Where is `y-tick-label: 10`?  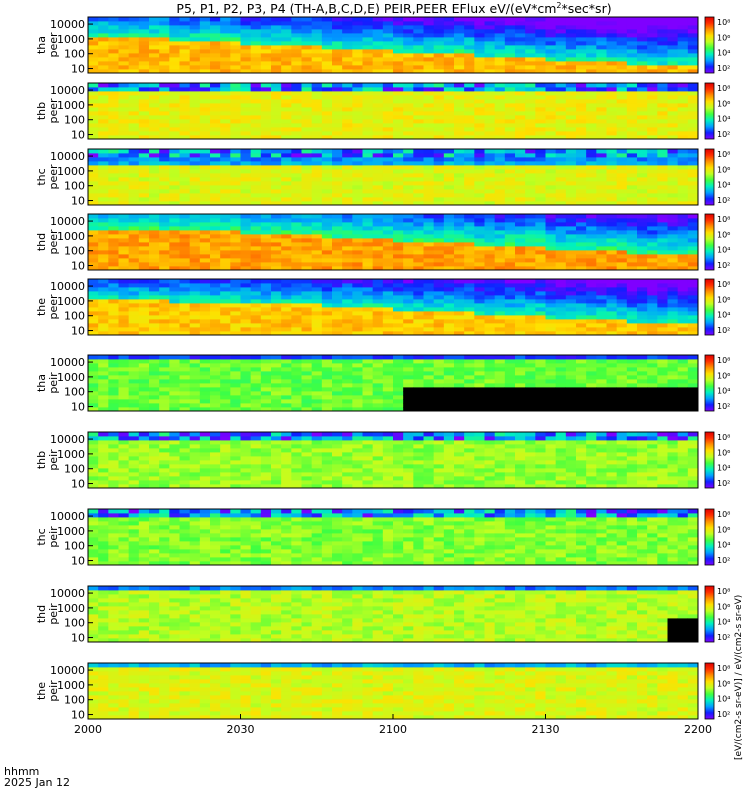 y-tick-label: 10 is located at coordinates (78, 135).